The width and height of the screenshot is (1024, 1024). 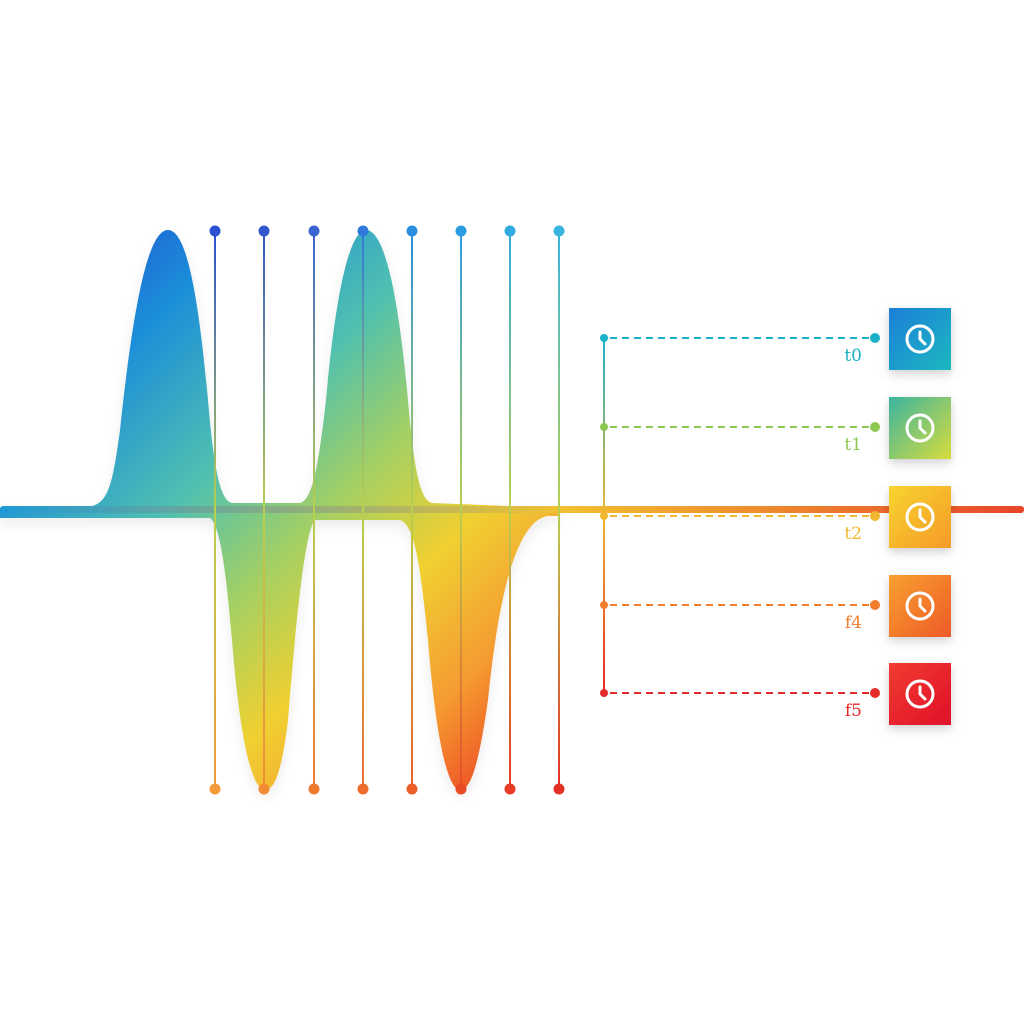 I want to click on timestamp-row: f5, so click(x=775, y=694).